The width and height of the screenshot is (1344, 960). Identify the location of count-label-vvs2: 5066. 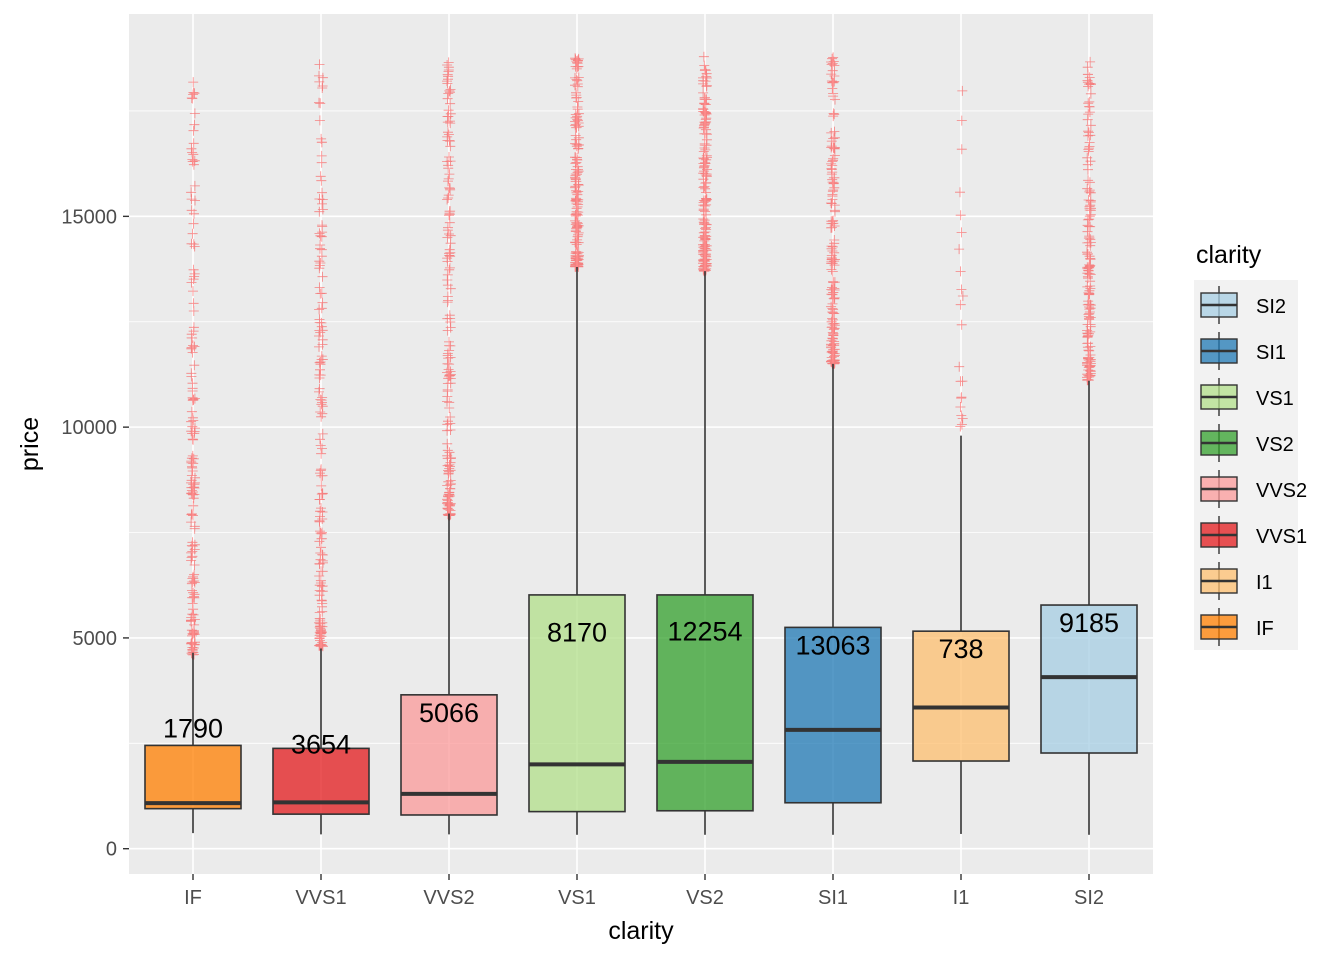
(449, 713).